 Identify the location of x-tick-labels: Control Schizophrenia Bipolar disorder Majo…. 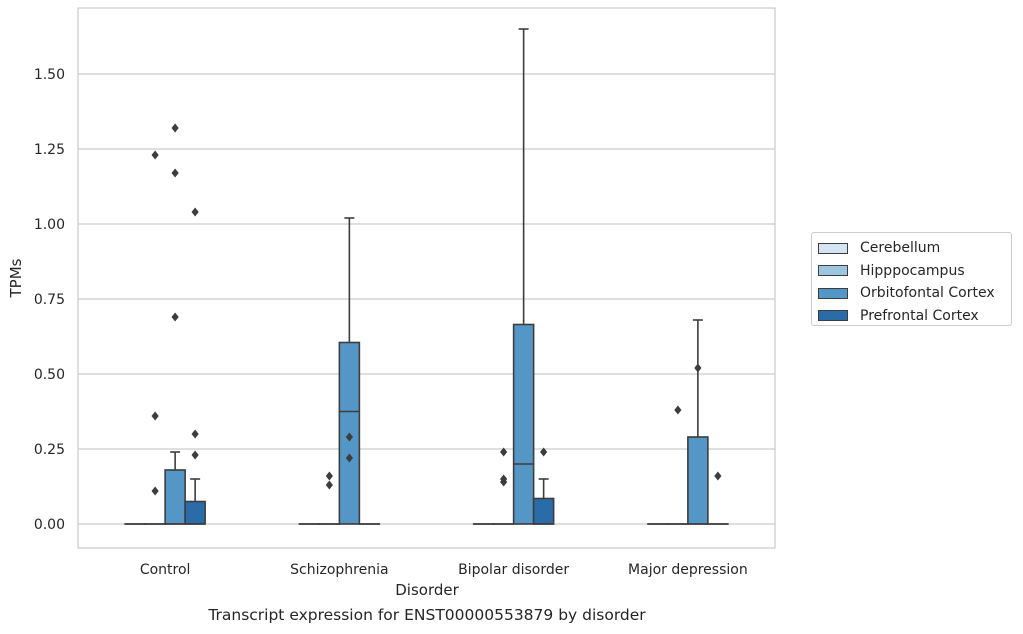
(444, 570).